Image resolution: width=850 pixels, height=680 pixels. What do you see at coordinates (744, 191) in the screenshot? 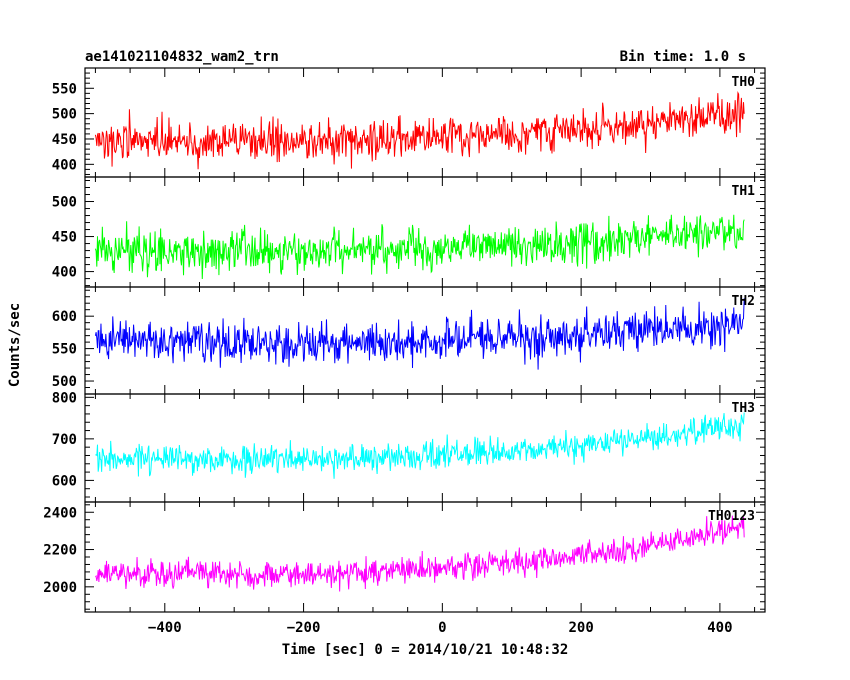
I see `panel-label: TH1` at bounding box center [744, 191].